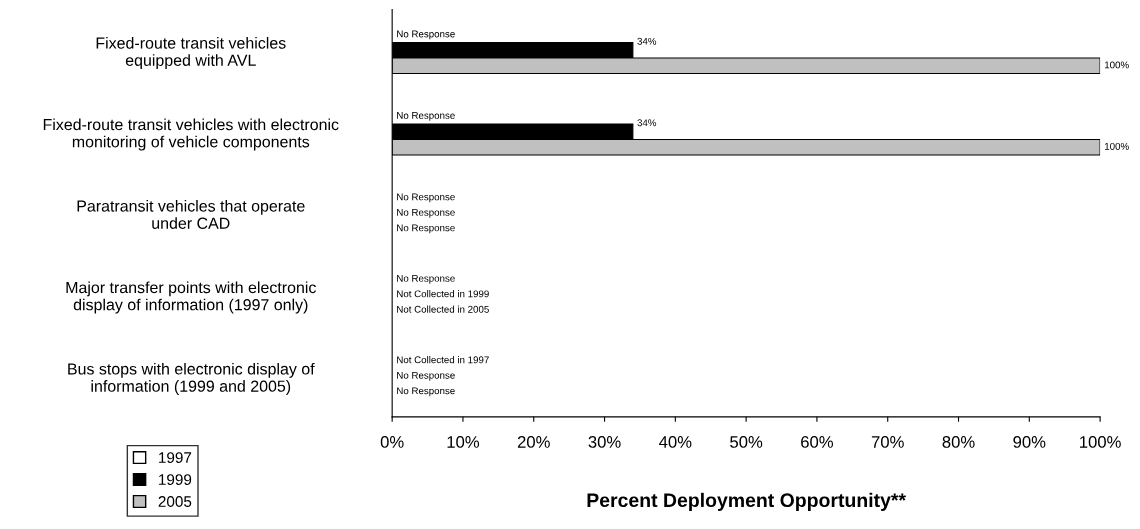 The width and height of the screenshot is (1140, 529). I want to click on x-tick-label: 30%, so click(604, 442).